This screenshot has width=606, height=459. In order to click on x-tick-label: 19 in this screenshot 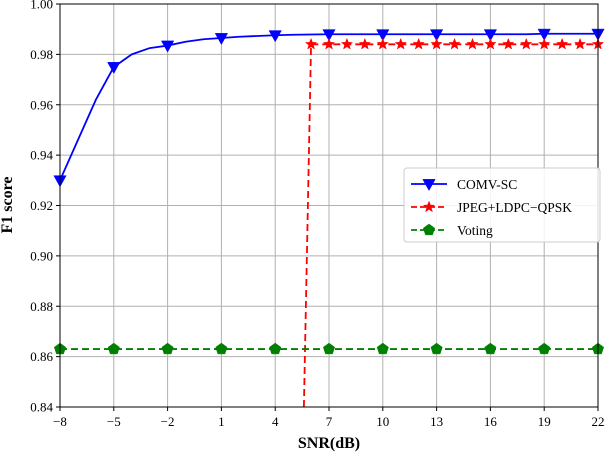, I will do `click(544, 421)`.